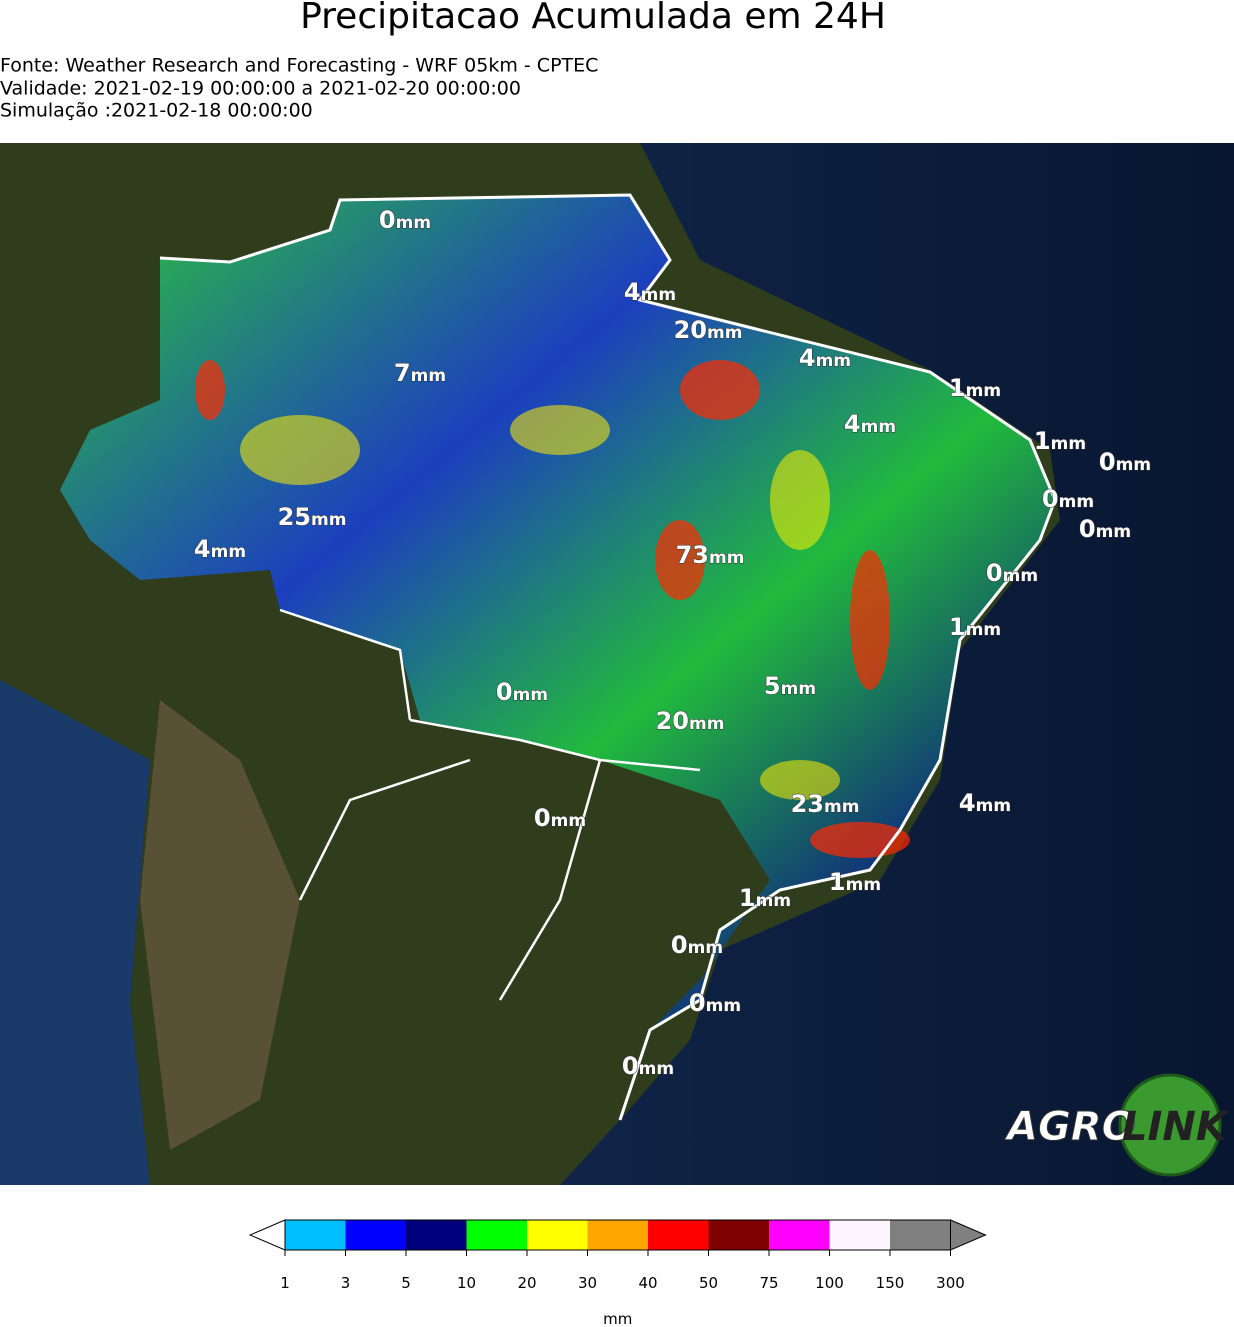 This screenshot has width=1234, height=1327. What do you see at coordinates (587, 1283) in the screenshot?
I see `colorbar-tick-label: 30` at bounding box center [587, 1283].